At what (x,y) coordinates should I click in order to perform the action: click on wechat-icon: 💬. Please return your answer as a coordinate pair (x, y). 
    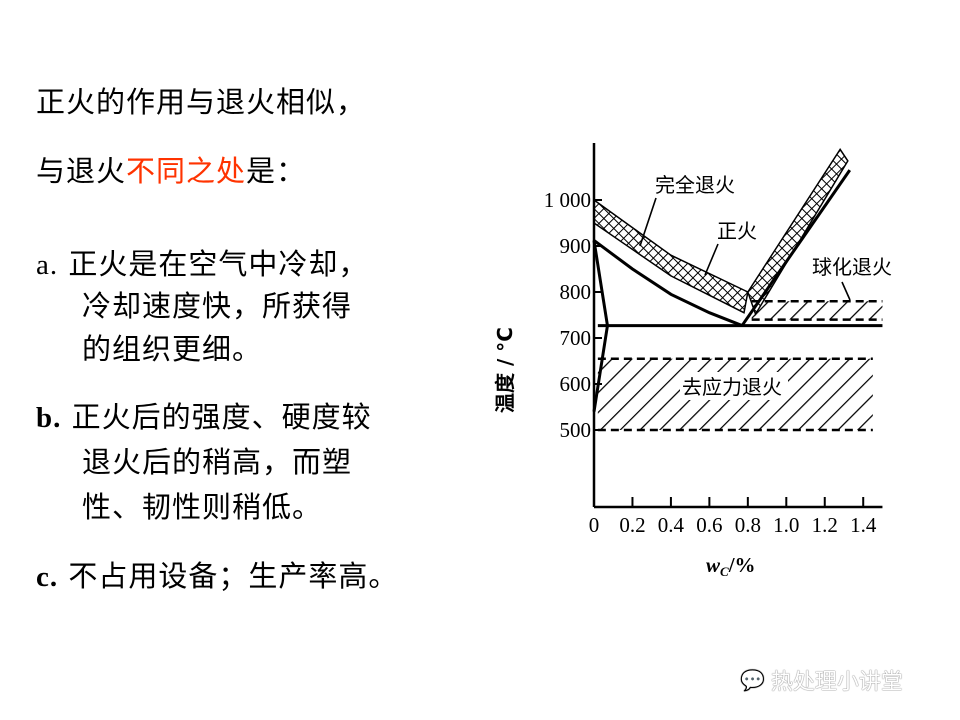
    Looking at the image, I should click on (752, 680).